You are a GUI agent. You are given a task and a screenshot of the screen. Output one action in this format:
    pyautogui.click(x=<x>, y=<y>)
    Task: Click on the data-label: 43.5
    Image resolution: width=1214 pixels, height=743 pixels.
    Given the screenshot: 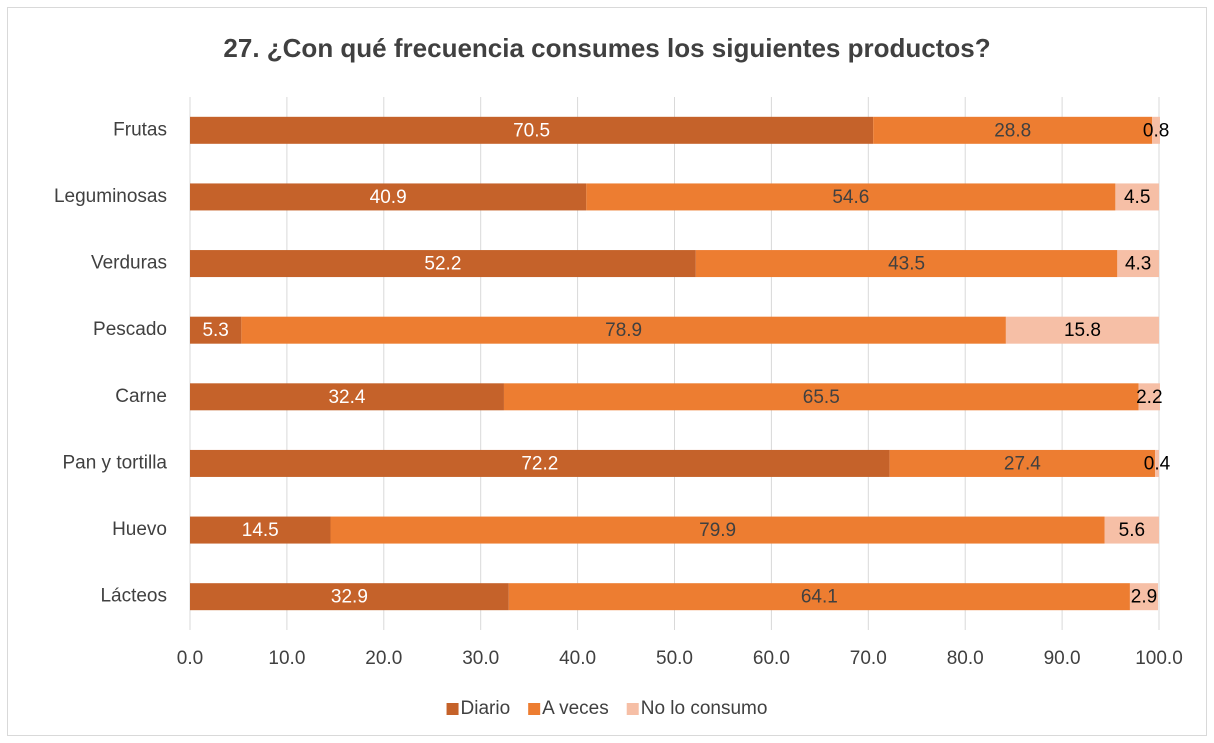 What is the action you would take?
    pyautogui.click(x=906, y=264)
    